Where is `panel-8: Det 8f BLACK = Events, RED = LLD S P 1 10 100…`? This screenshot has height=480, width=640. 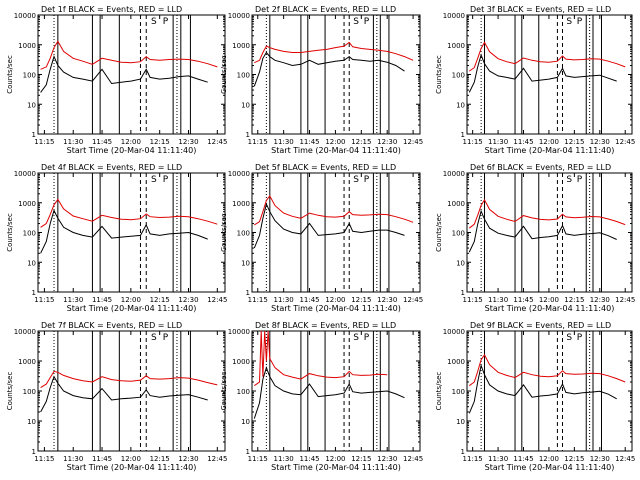 panel-8: Det 8f BLACK = Events, RED = LLD S P 1 10 100… is located at coordinates (321, 396).